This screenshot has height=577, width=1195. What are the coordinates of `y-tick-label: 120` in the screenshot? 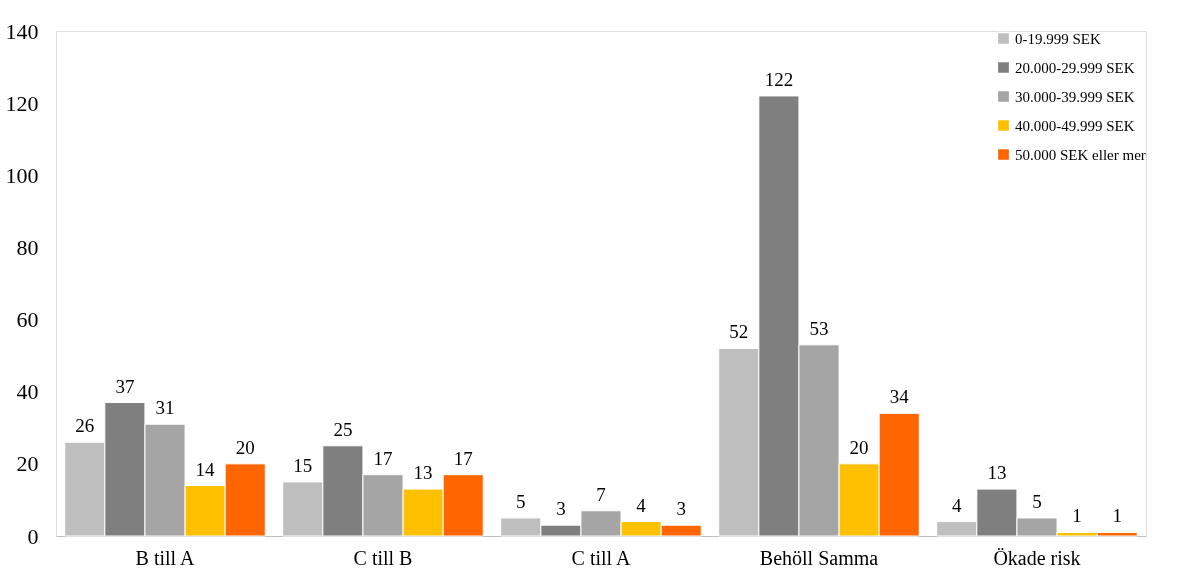 It's located at (22, 103).